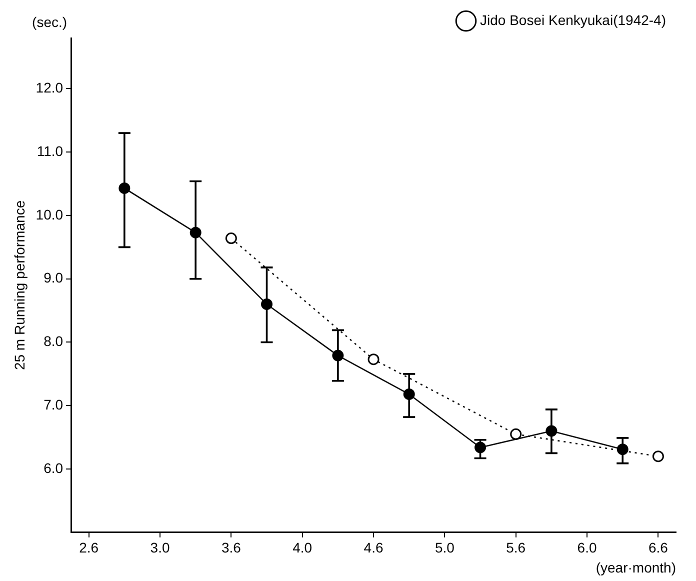 The height and width of the screenshot is (581, 696). Describe the element at coordinates (160, 548) in the screenshot. I see `x-tick-label: 3.0` at that location.